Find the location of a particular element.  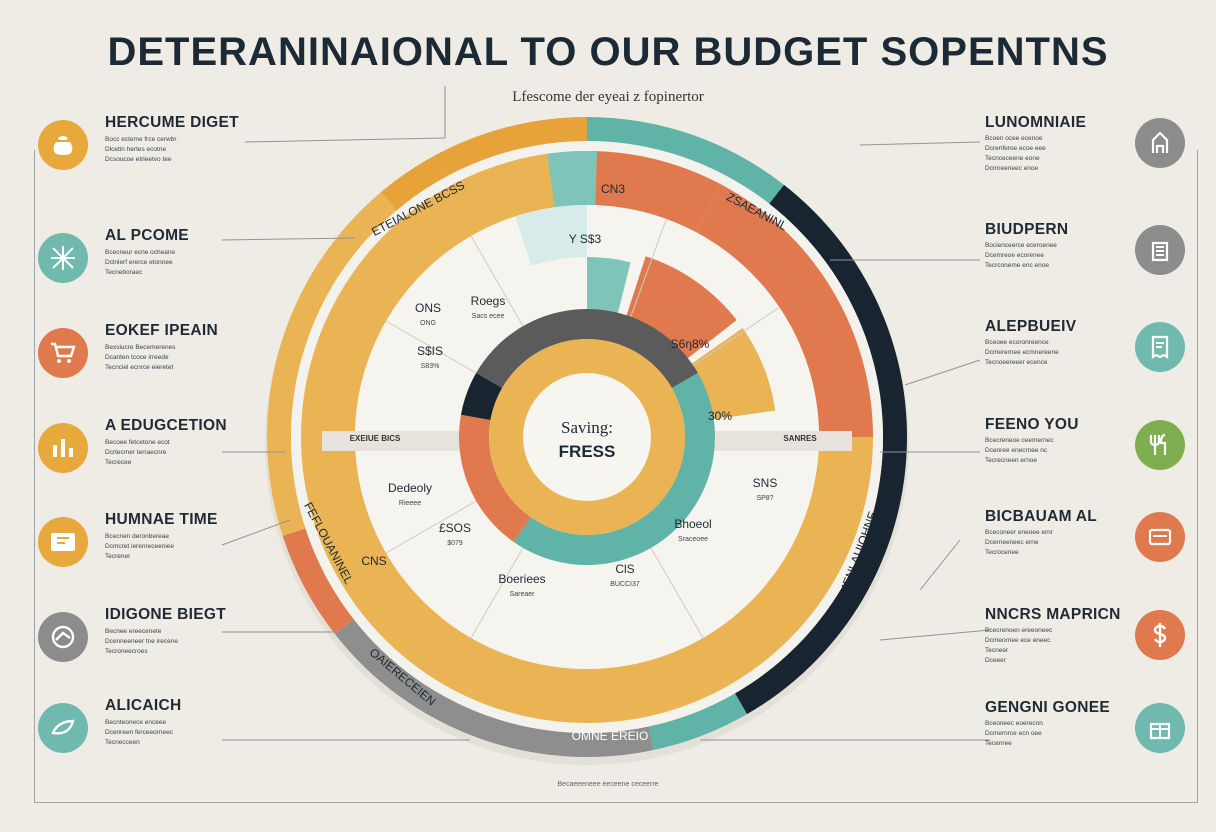

legend-card-line: Bcecrenoen ereeoneec is located at coordinates (1019, 630).